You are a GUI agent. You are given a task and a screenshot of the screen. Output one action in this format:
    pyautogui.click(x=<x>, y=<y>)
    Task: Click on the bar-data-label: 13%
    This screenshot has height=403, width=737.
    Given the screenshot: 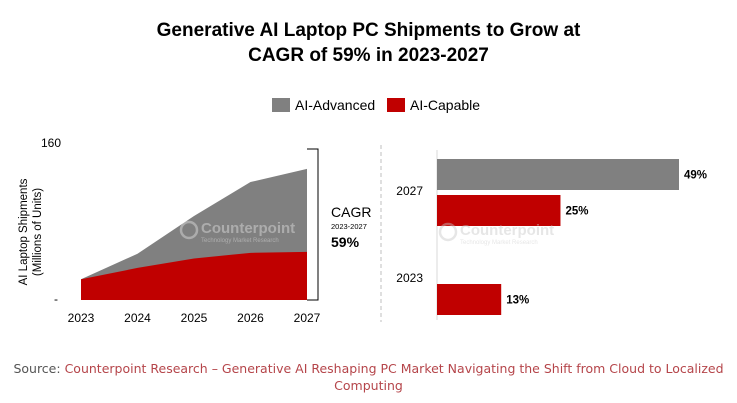 What is the action you would take?
    pyautogui.click(x=517, y=301)
    